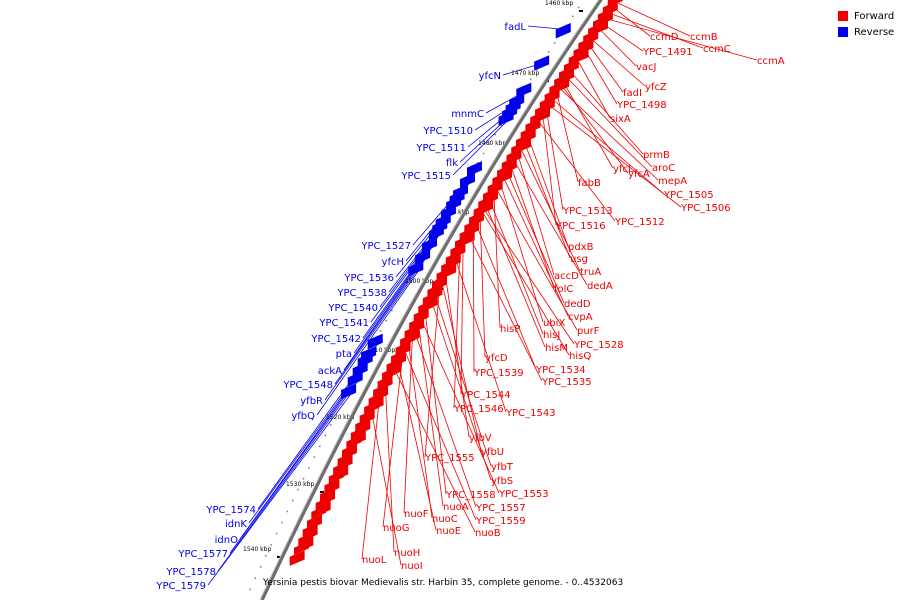 The width and height of the screenshot is (900, 600). Describe the element at coordinates (664, 37) in the screenshot. I see `forward-gene-label: ccmD` at that location.